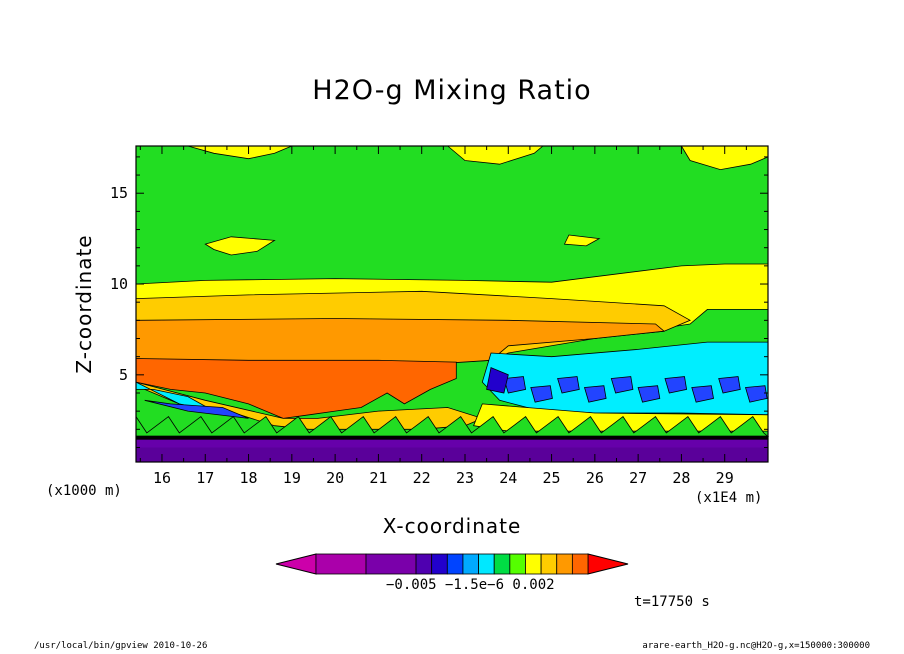  What do you see at coordinates (119, 284) in the screenshot?
I see `y-tick-label: 10` at bounding box center [119, 284].